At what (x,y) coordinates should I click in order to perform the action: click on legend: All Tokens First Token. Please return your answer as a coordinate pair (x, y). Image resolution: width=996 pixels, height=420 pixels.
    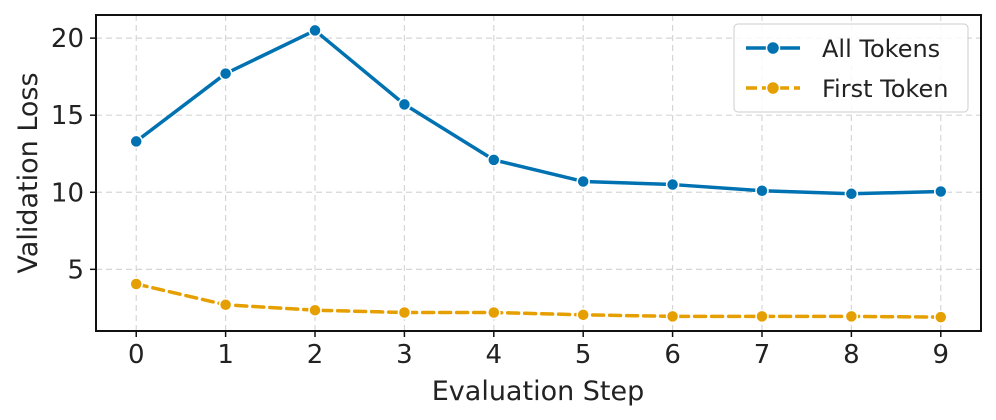
    Looking at the image, I should click on (851, 68).